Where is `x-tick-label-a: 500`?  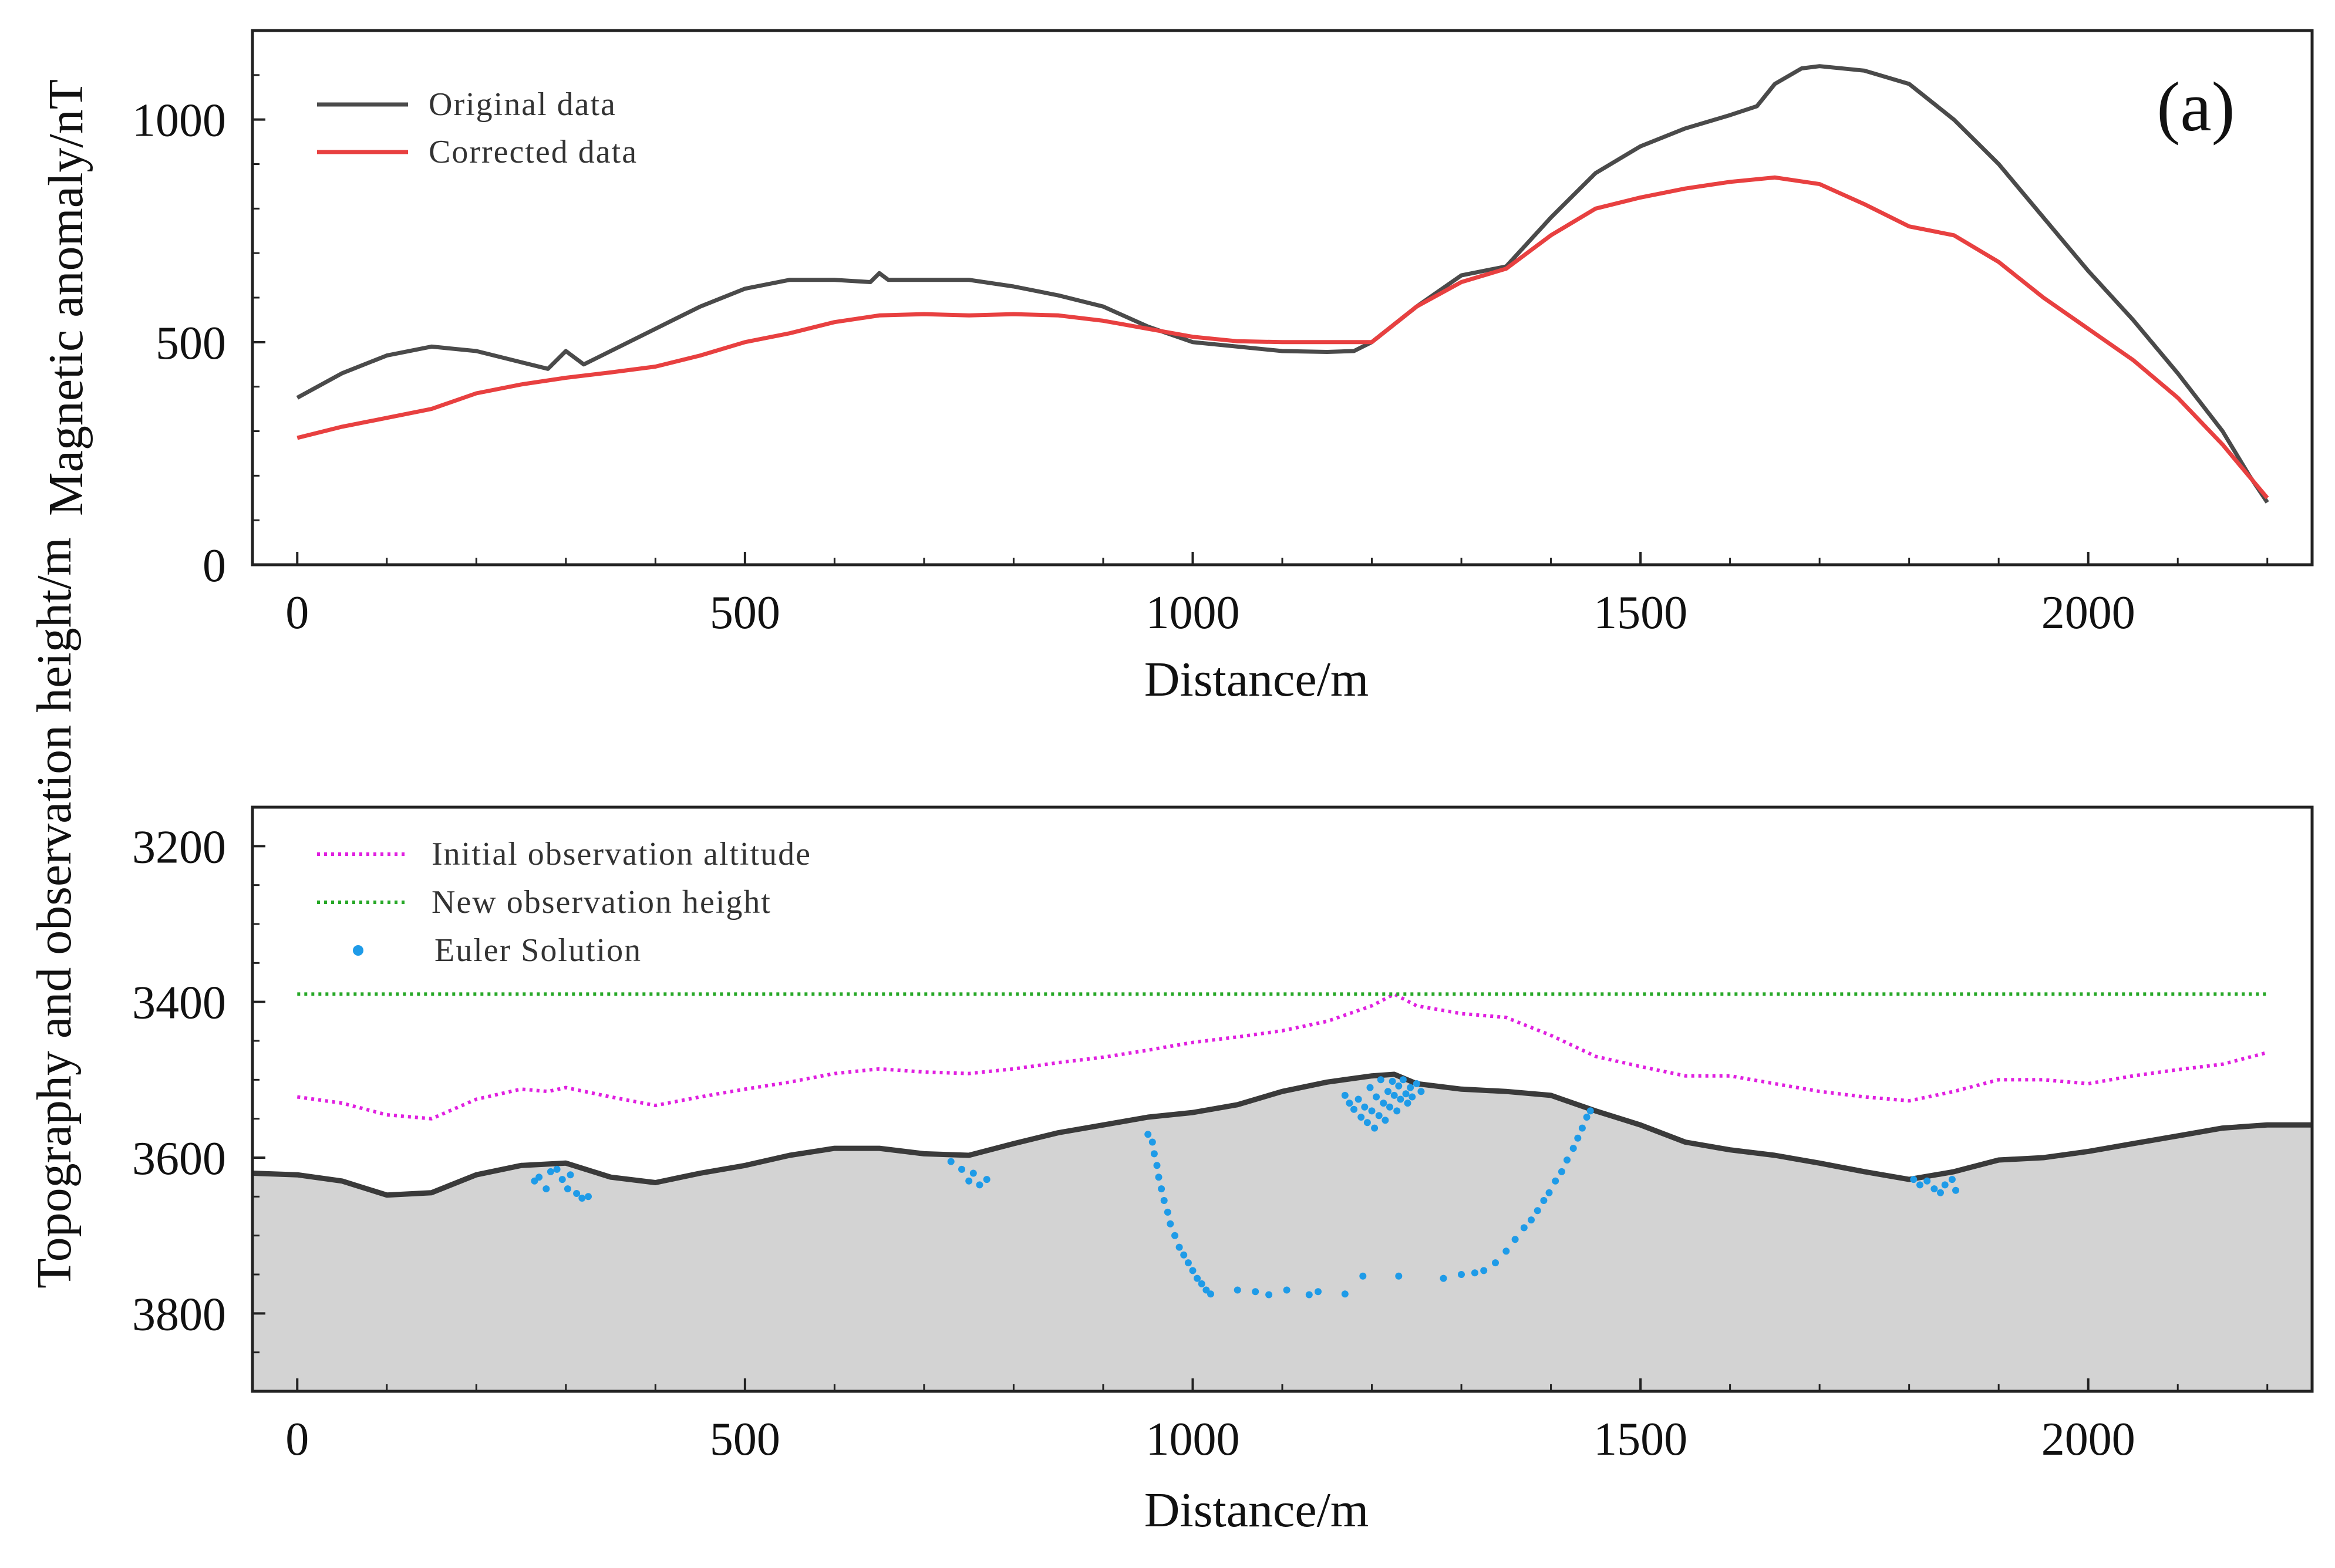
x-tick-label-a: 500 is located at coordinates (745, 613).